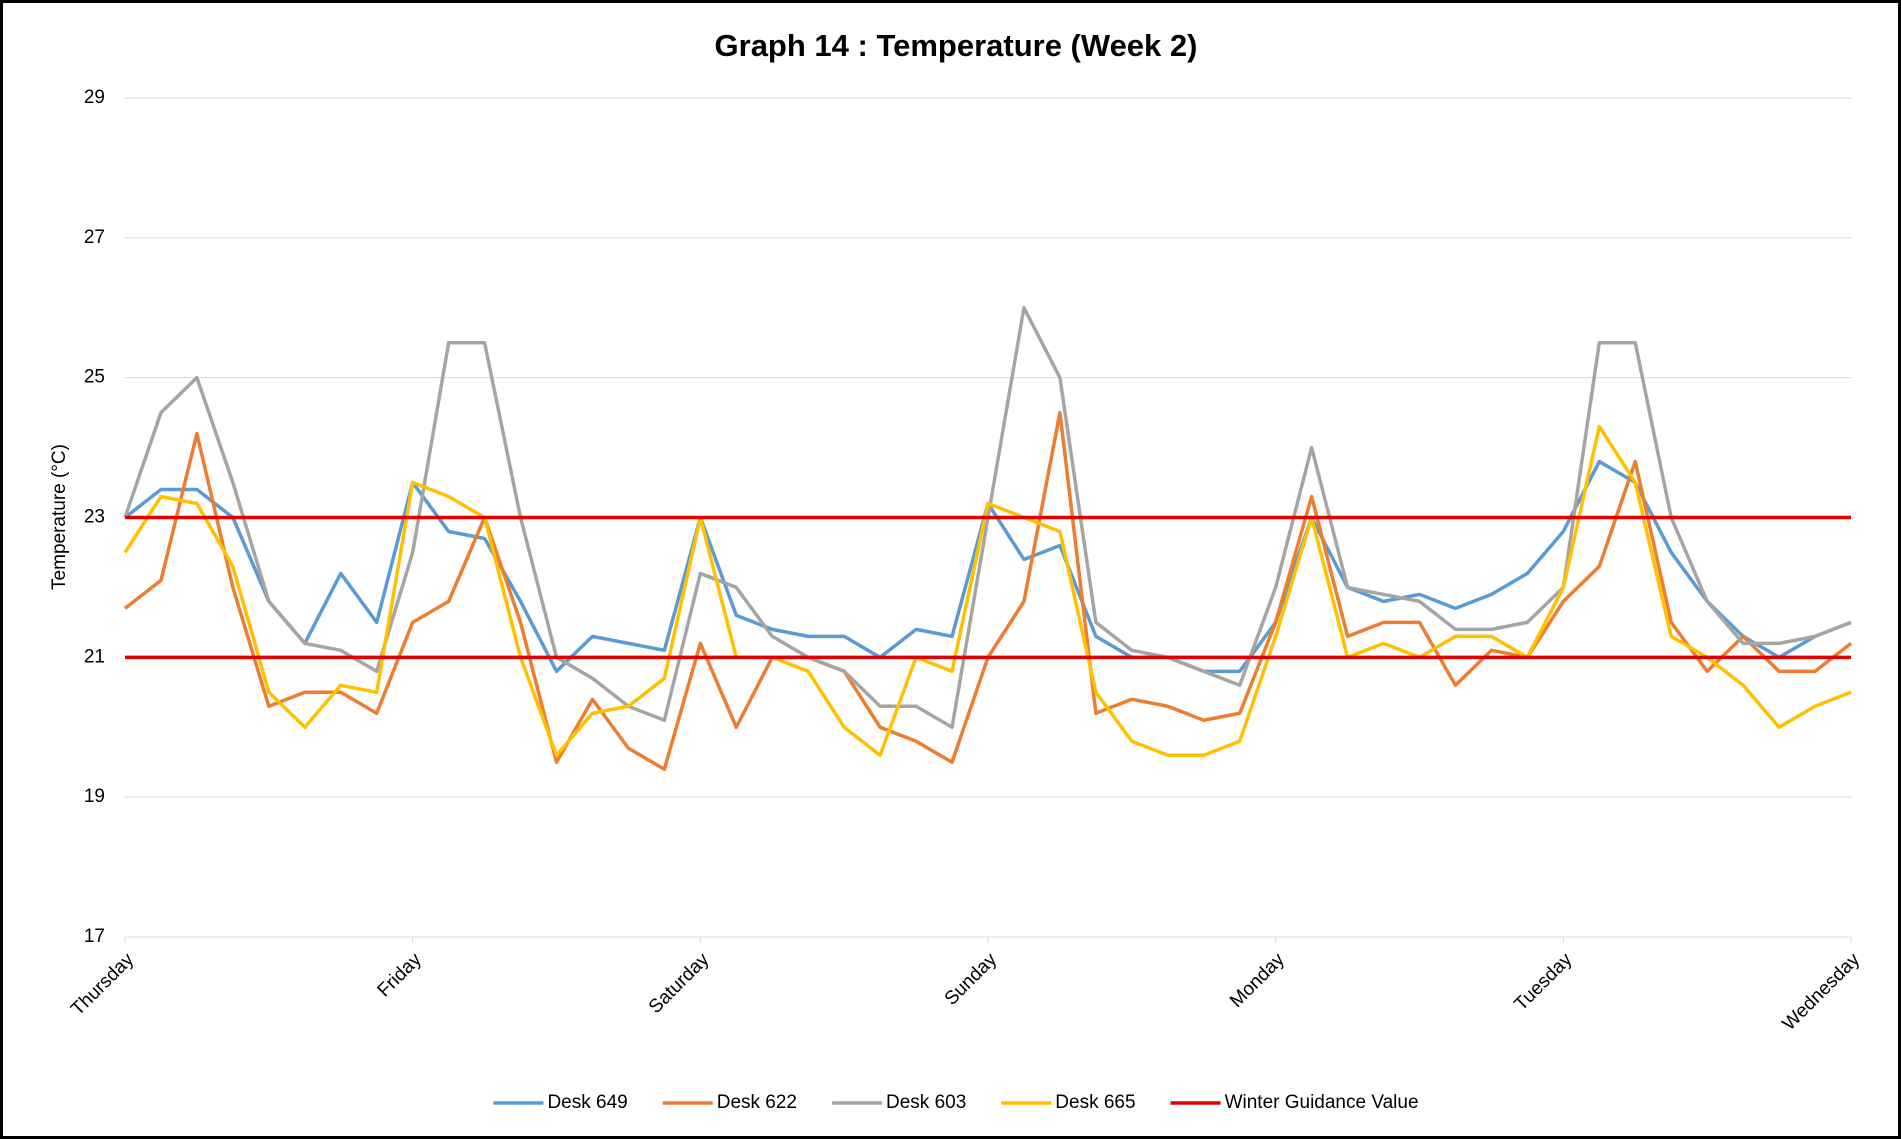 This screenshot has width=1901, height=1139. What do you see at coordinates (94, 517) in the screenshot?
I see `y-tick-label: 23` at bounding box center [94, 517].